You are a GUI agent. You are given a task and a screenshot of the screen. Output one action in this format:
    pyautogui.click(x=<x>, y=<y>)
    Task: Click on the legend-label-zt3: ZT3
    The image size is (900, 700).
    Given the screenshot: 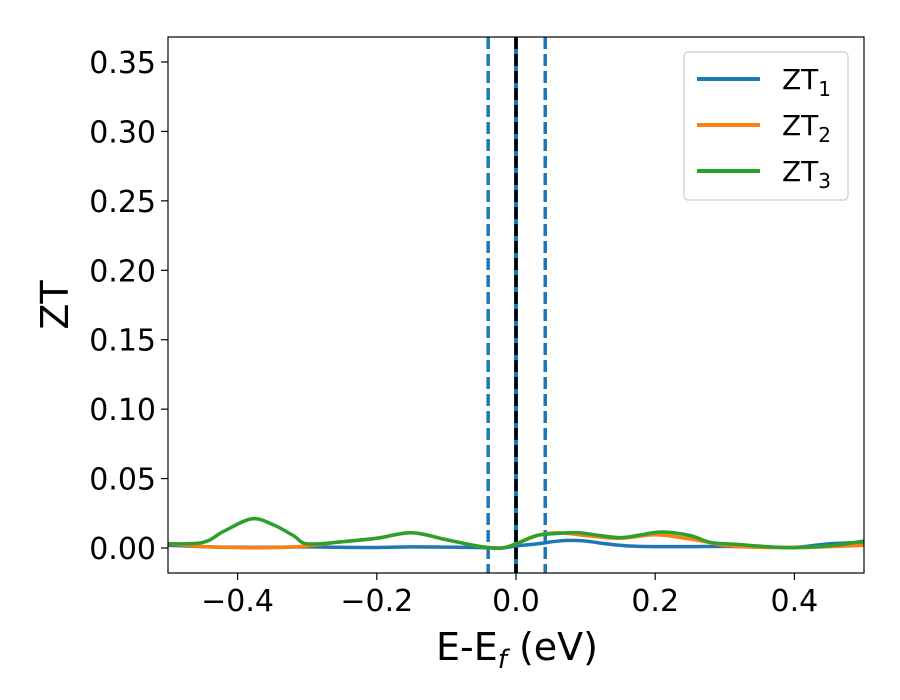 What is the action you would take?
    pyautogui.click(x=806, y=174)
    